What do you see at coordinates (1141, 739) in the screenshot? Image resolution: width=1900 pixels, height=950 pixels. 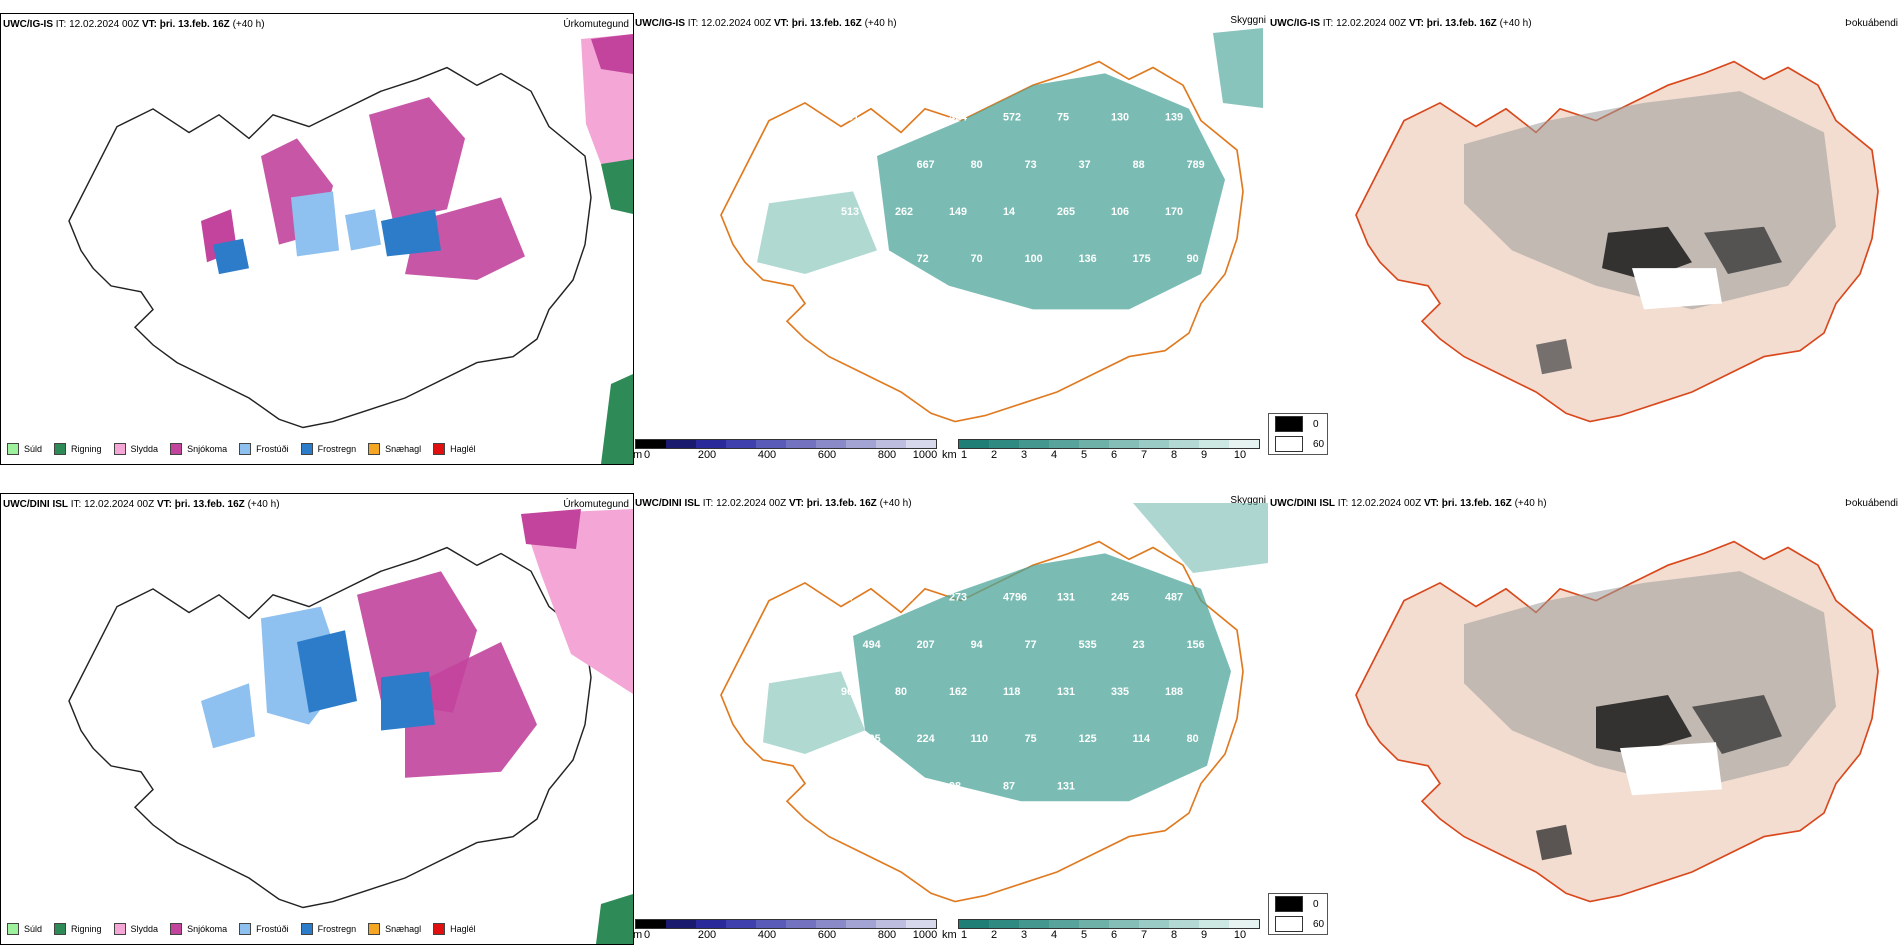 I see `visibility-value-label: 114` at bounding box center [1141, 739].